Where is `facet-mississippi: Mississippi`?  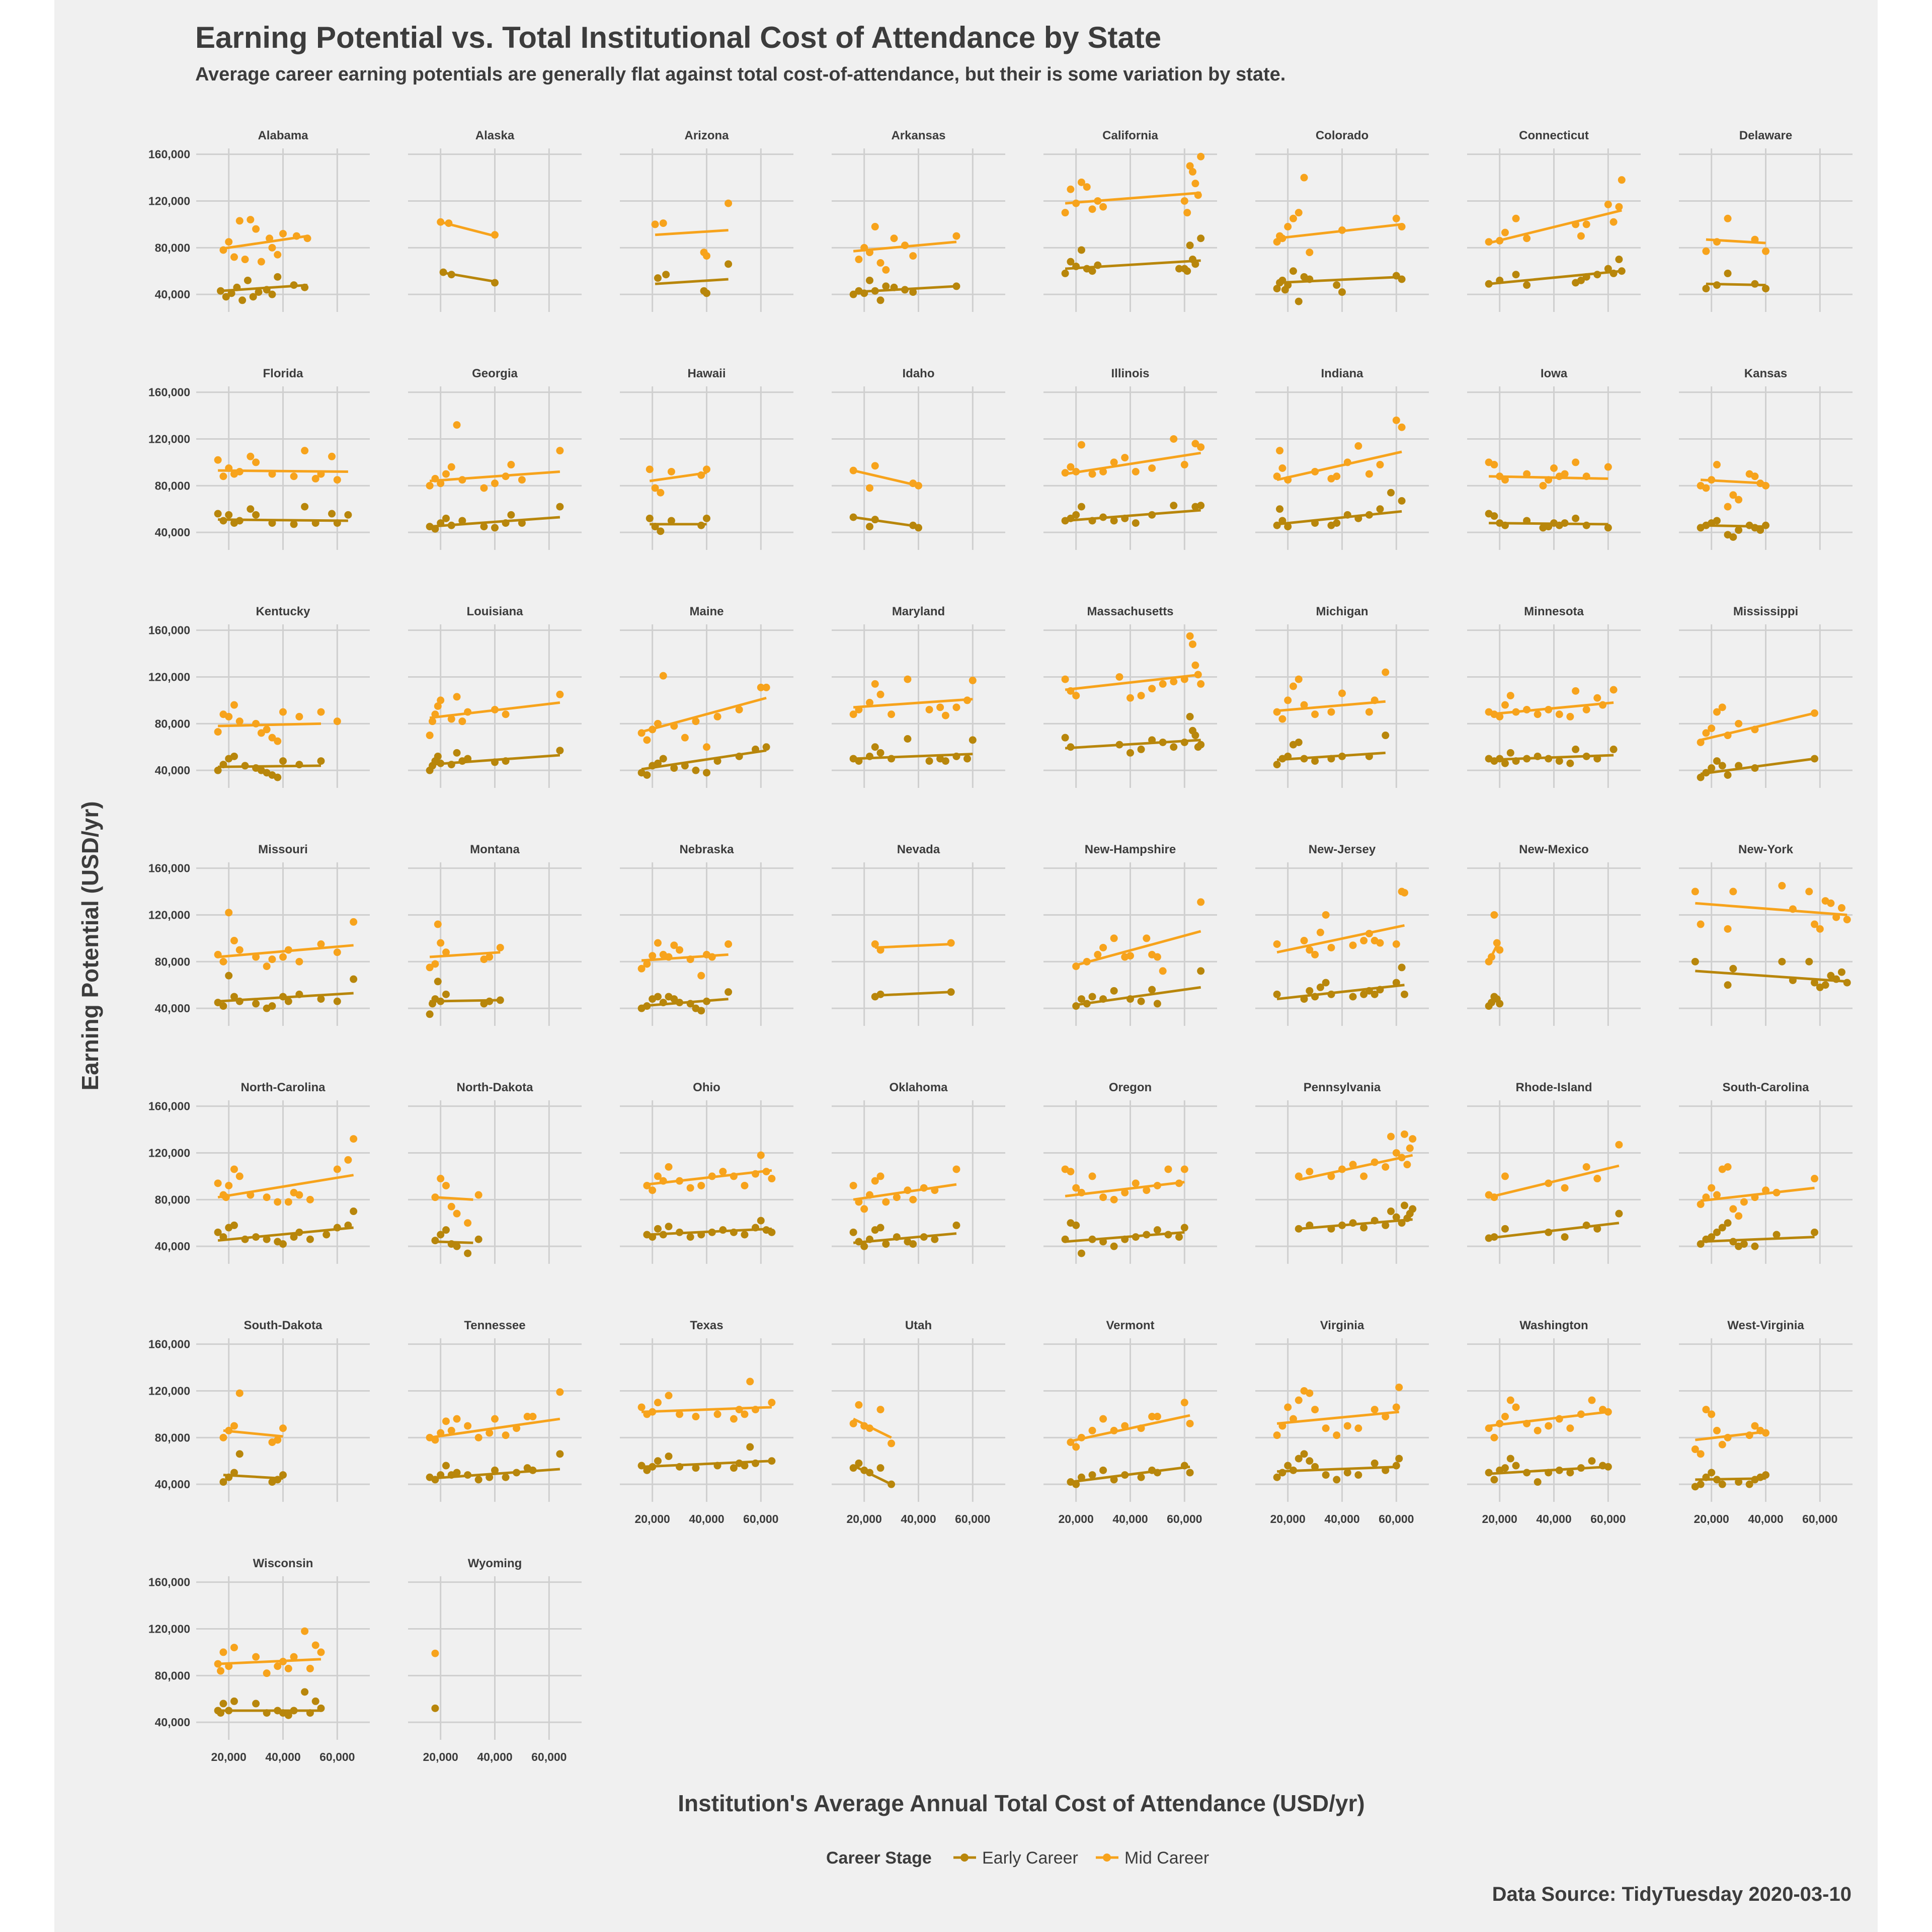
facet-mississippi: Mississippi is located at coordinates (1766, 696).